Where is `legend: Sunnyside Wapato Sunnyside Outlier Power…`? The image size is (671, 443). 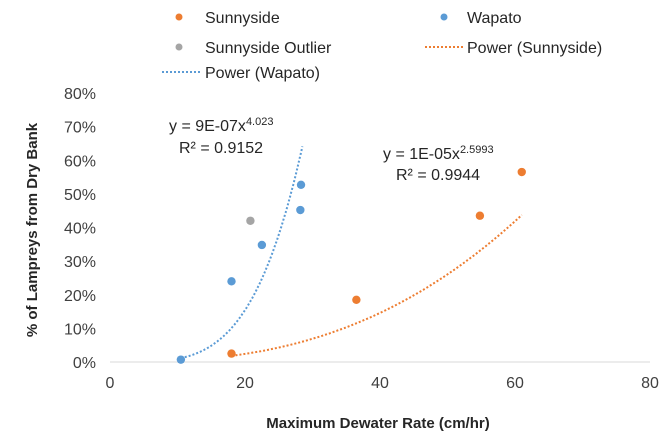 legend: Sunnyside Wapato Sunnyside Outlier Power… is located at coordinates (382, 46).